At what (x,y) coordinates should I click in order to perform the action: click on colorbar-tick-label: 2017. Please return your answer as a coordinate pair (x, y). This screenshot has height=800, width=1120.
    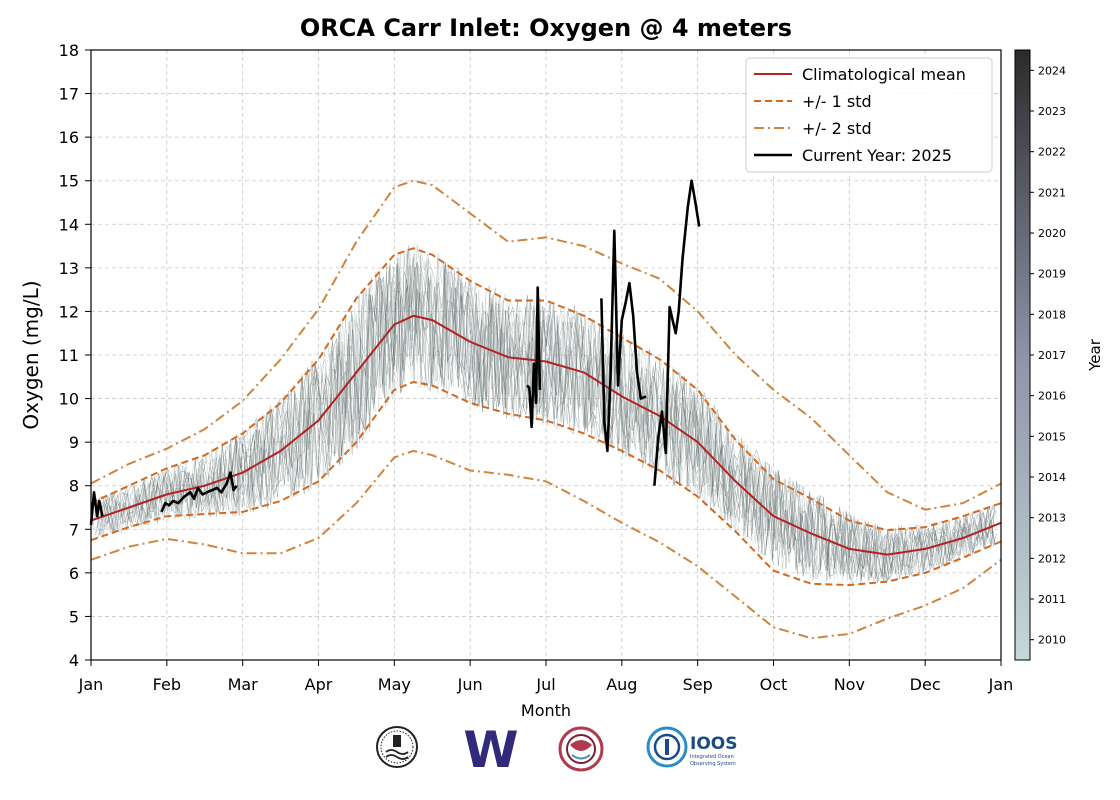
    Looking at the image, I should click on (1052, 355).